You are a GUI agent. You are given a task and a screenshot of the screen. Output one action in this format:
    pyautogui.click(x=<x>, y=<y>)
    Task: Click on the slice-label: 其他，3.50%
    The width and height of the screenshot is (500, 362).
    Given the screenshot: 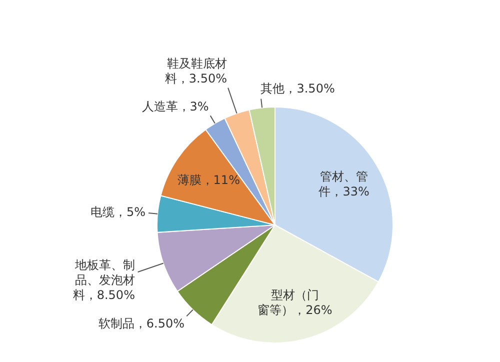 What is the action you would take?
    pyautogui.click(x=297, y=88)
    